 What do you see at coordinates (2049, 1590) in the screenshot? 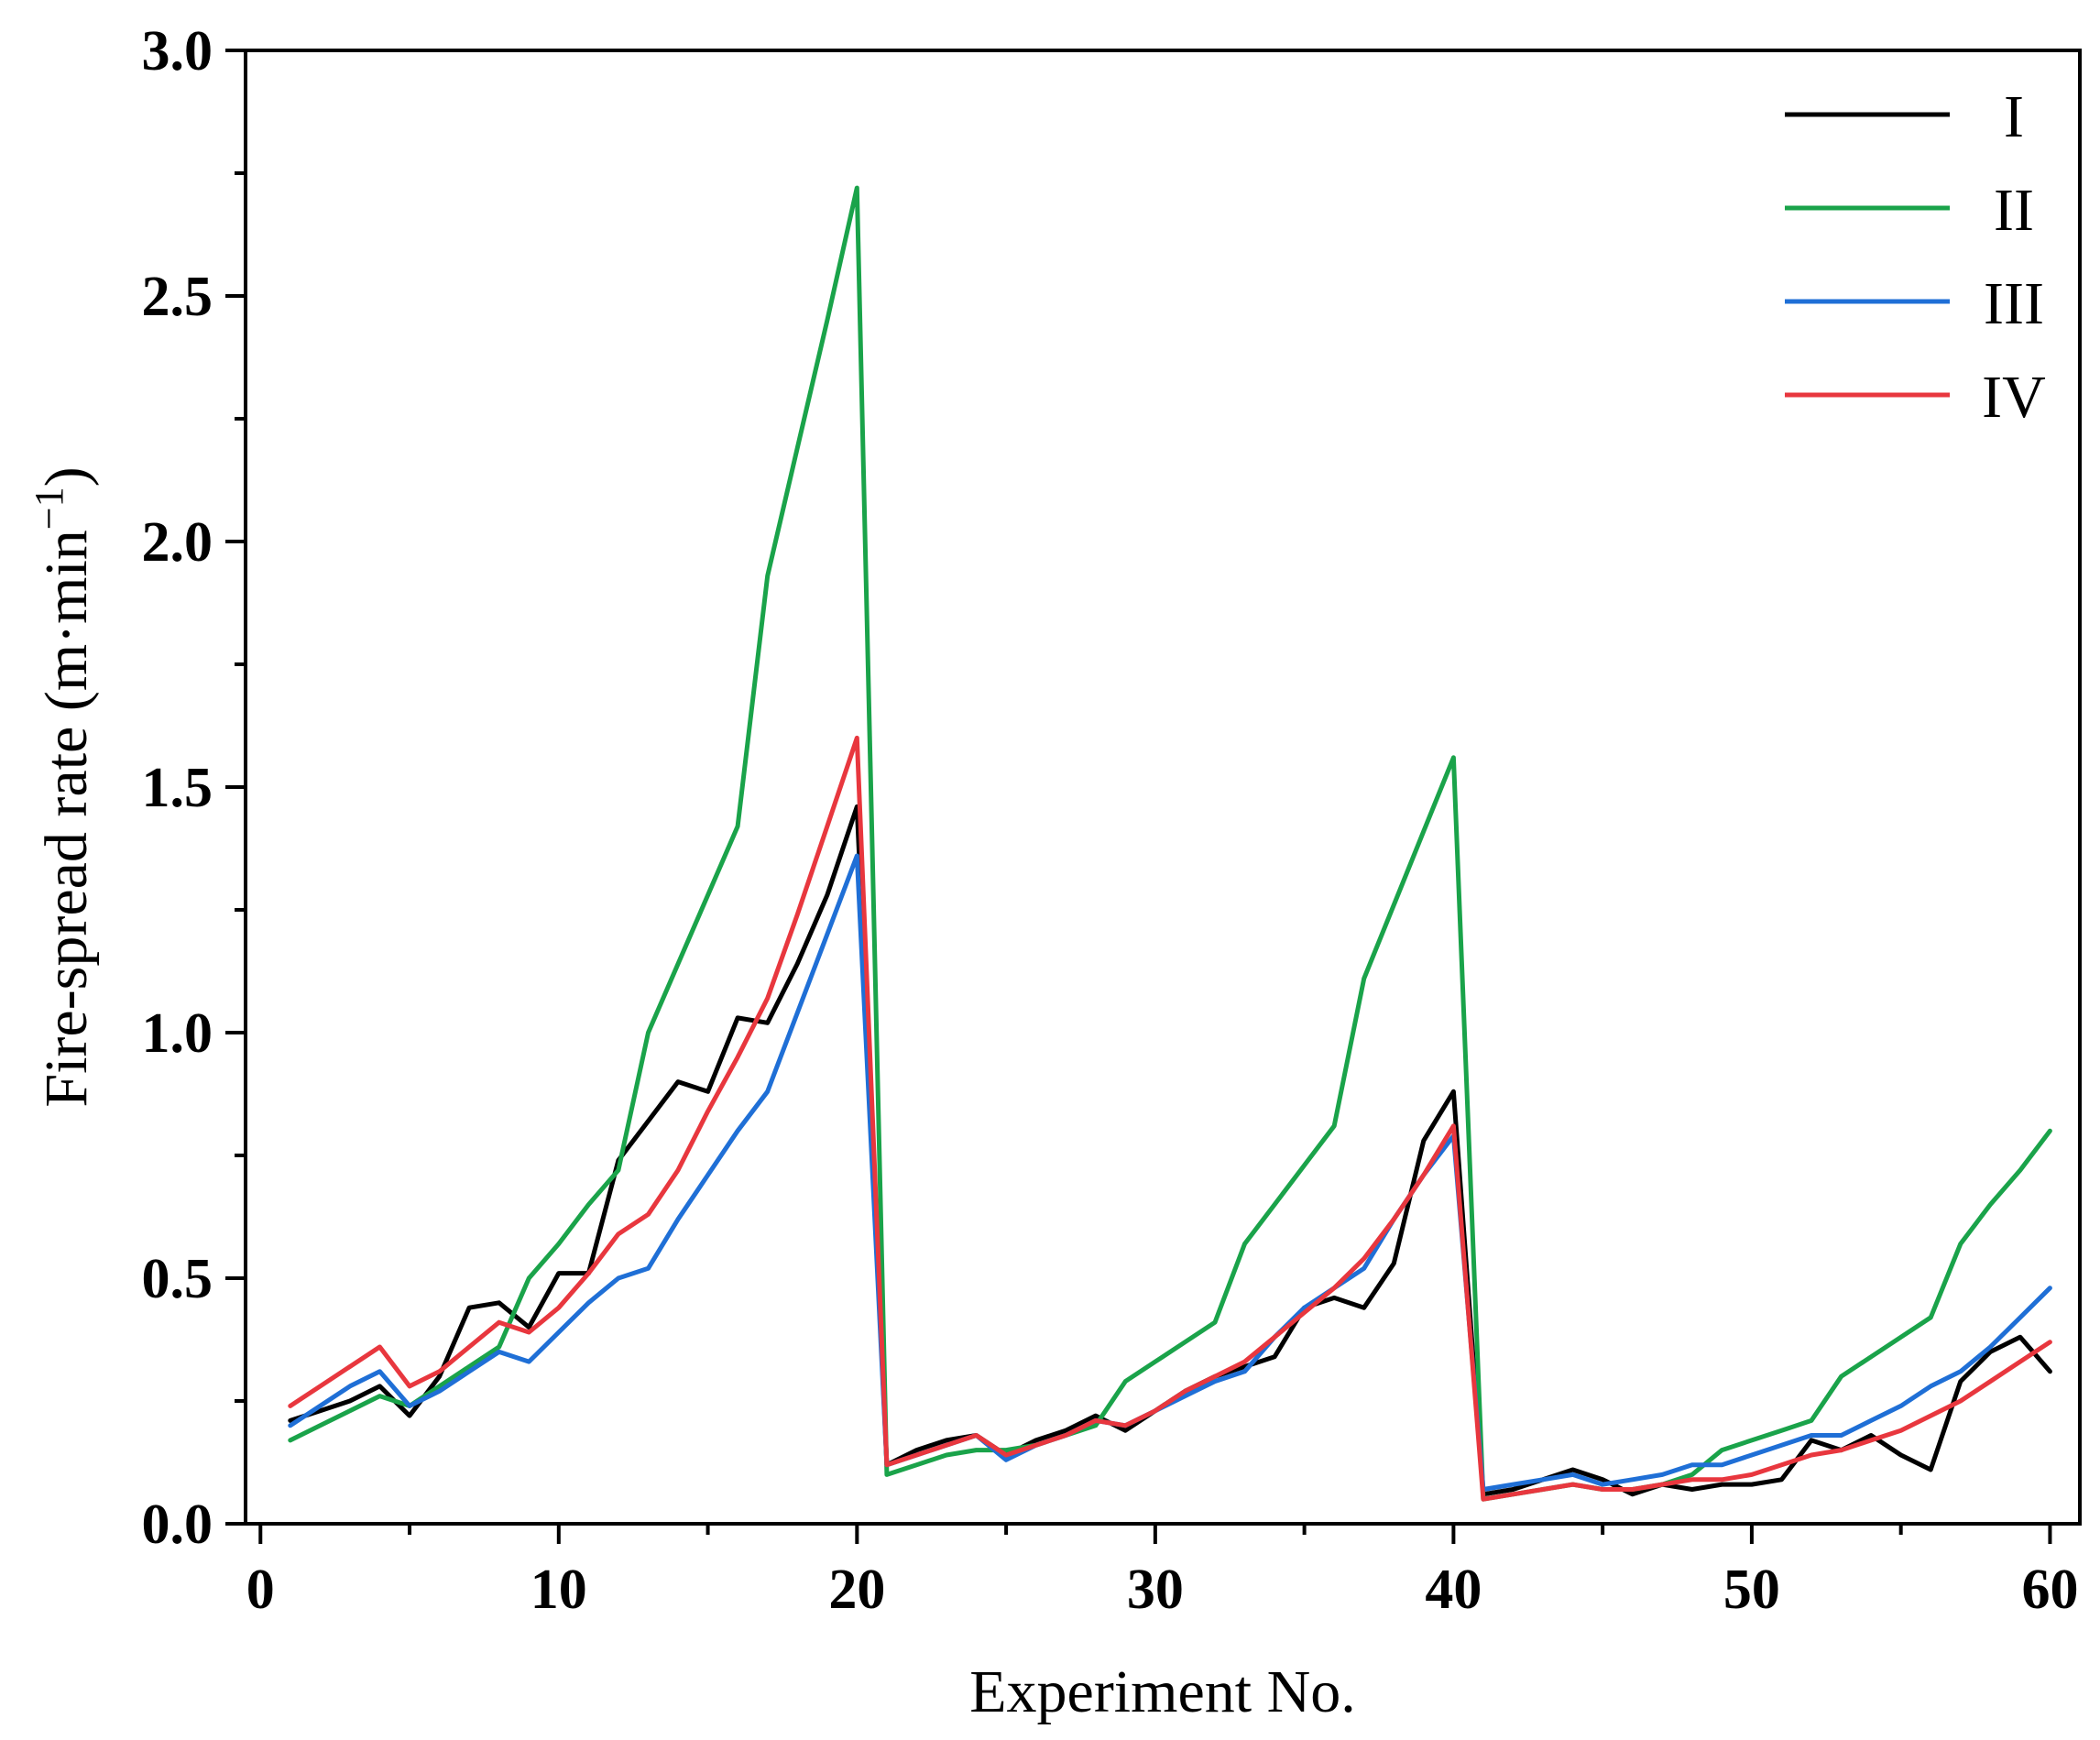
I see `x-tick-label: 60` at bounding box center [2049, 1590].